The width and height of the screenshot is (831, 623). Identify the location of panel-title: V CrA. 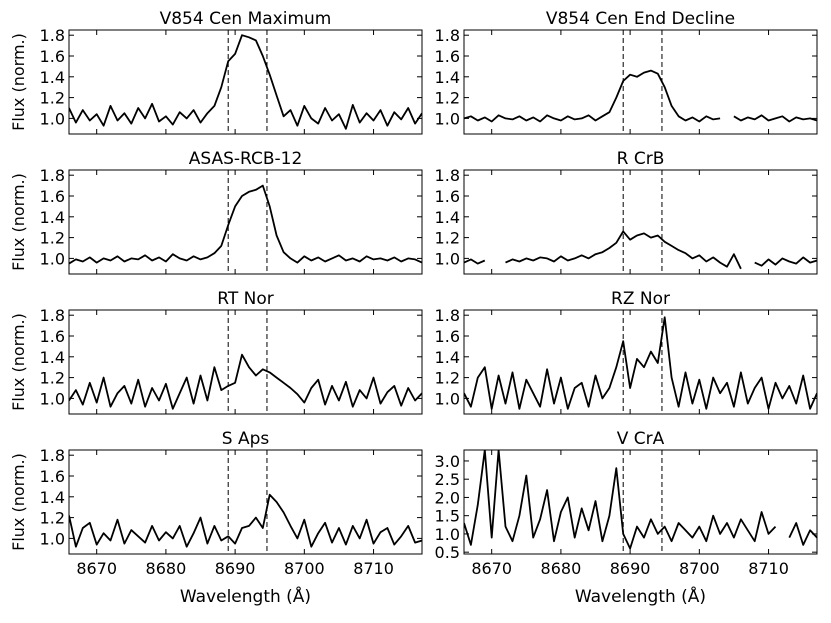
(641, 439).